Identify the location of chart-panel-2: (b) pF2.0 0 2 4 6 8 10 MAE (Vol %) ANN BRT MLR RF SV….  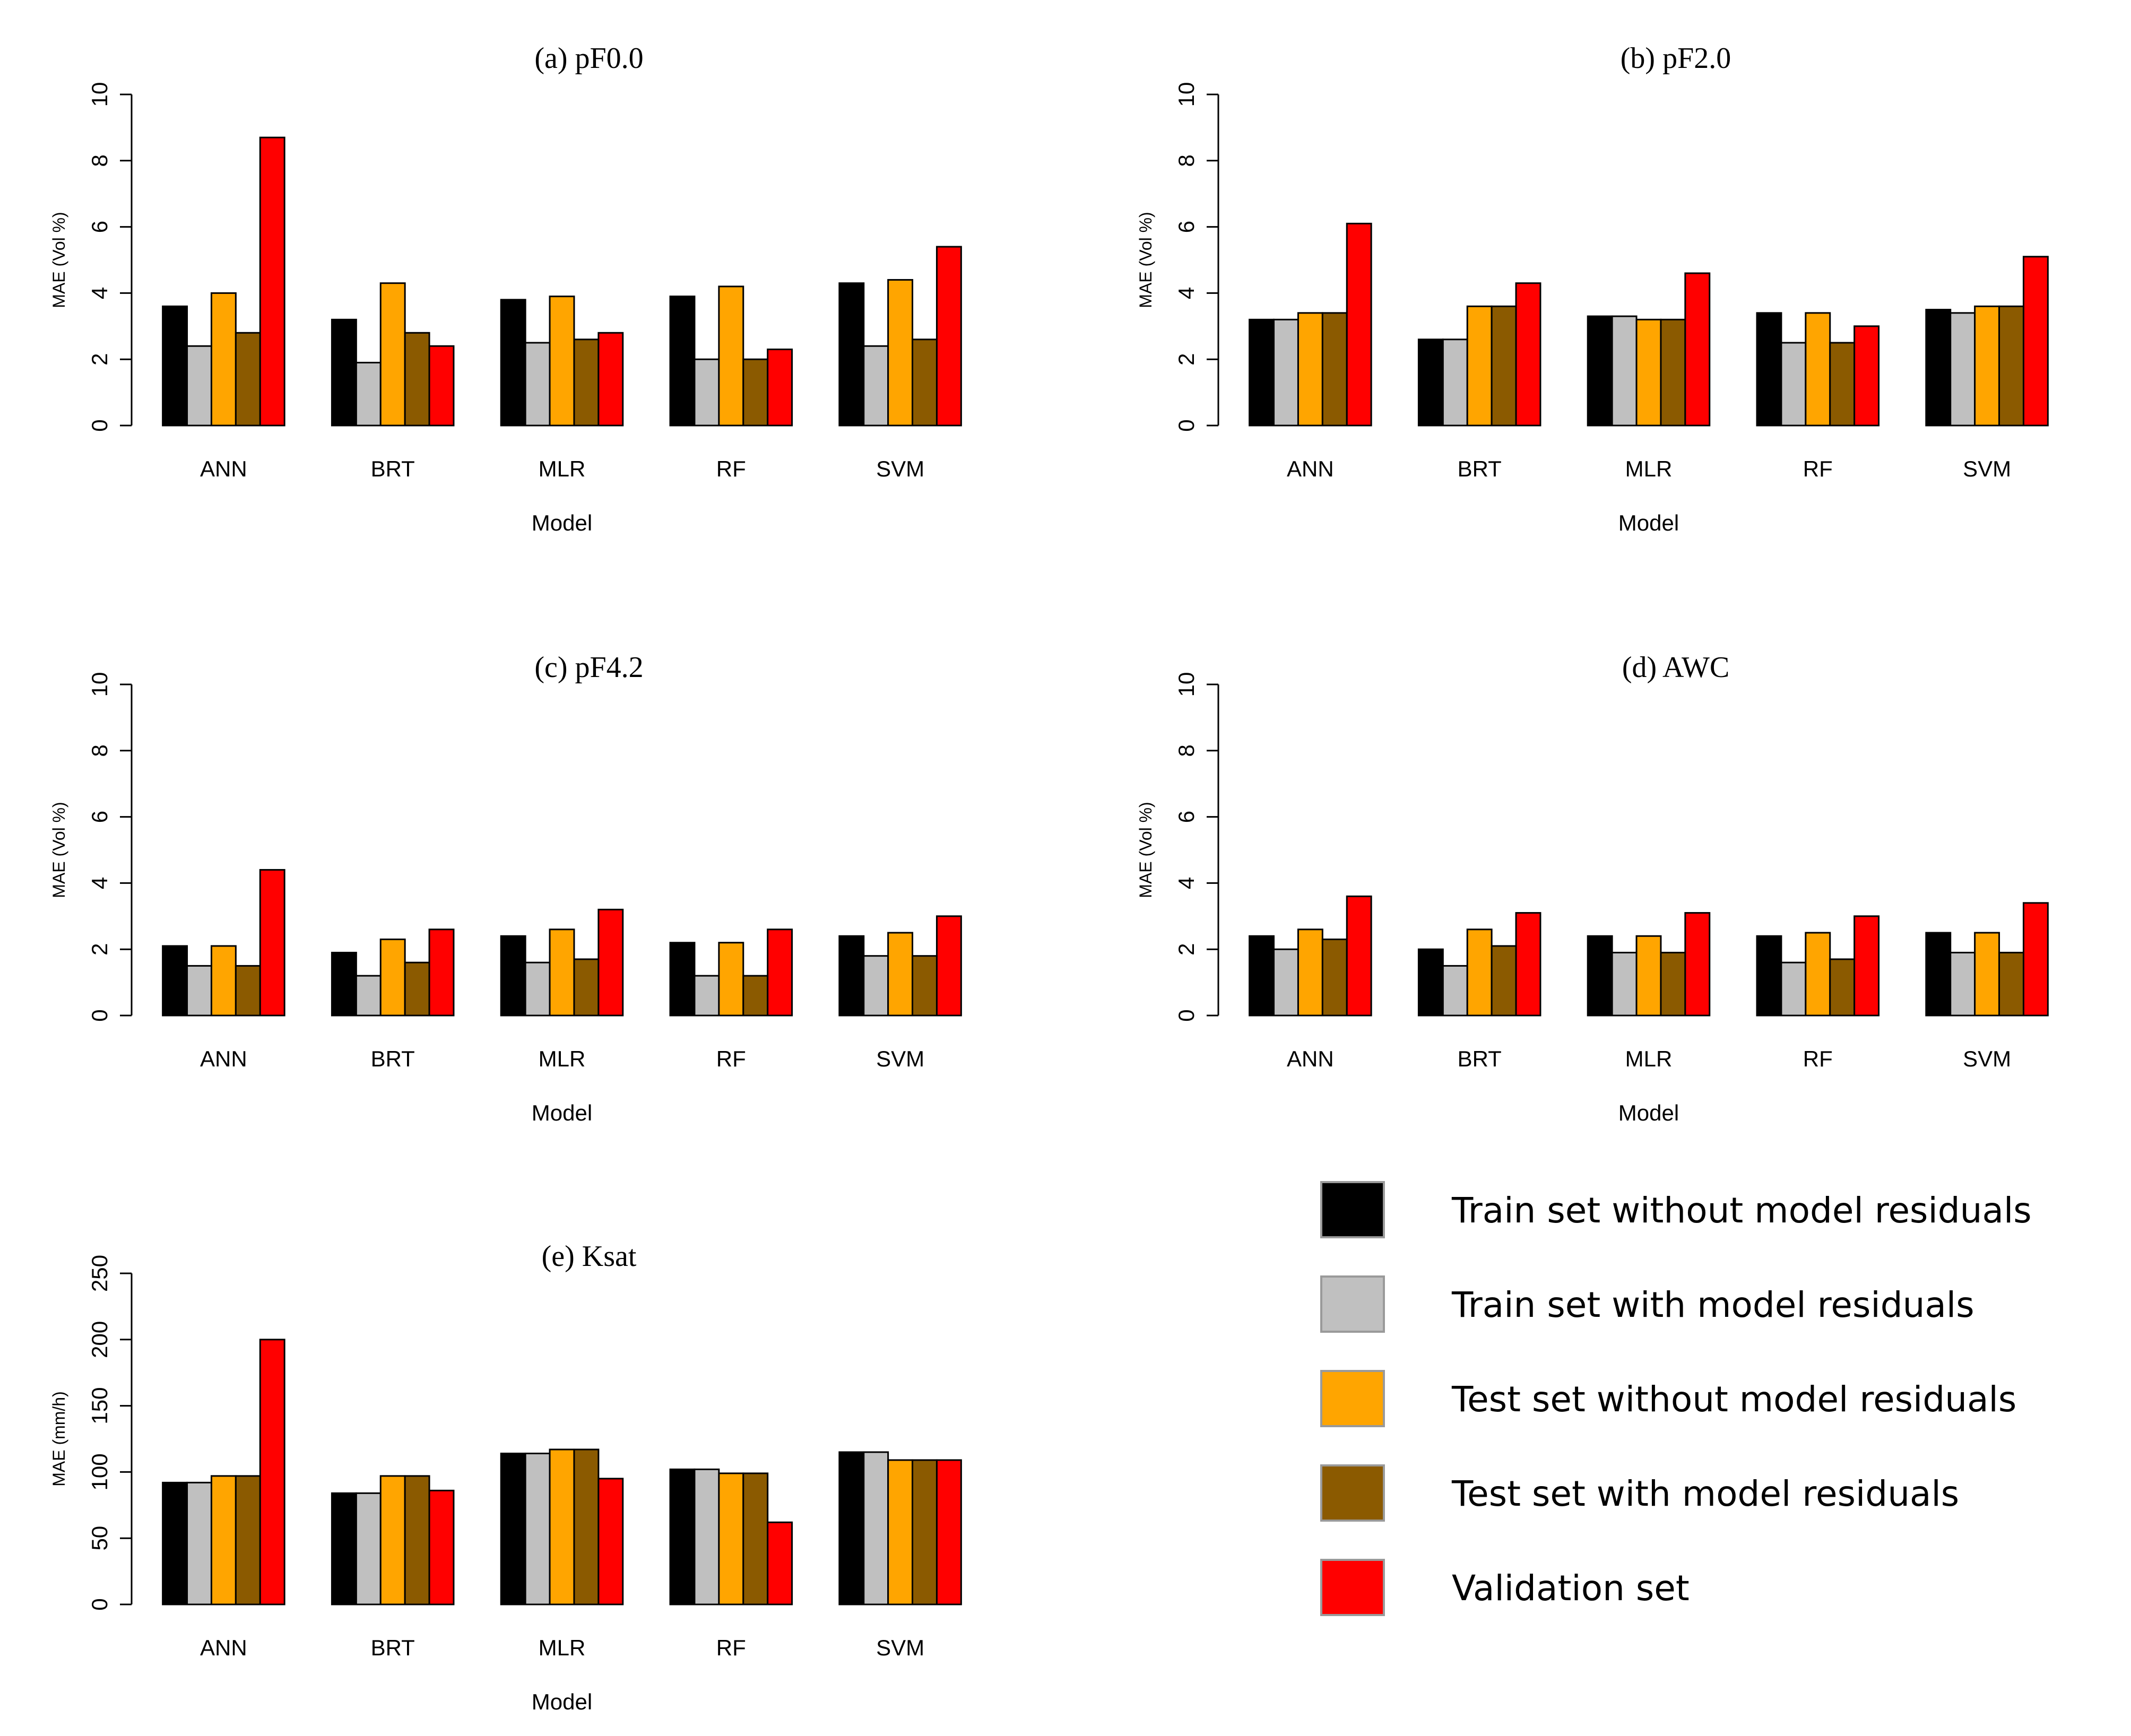
(1593, 288).